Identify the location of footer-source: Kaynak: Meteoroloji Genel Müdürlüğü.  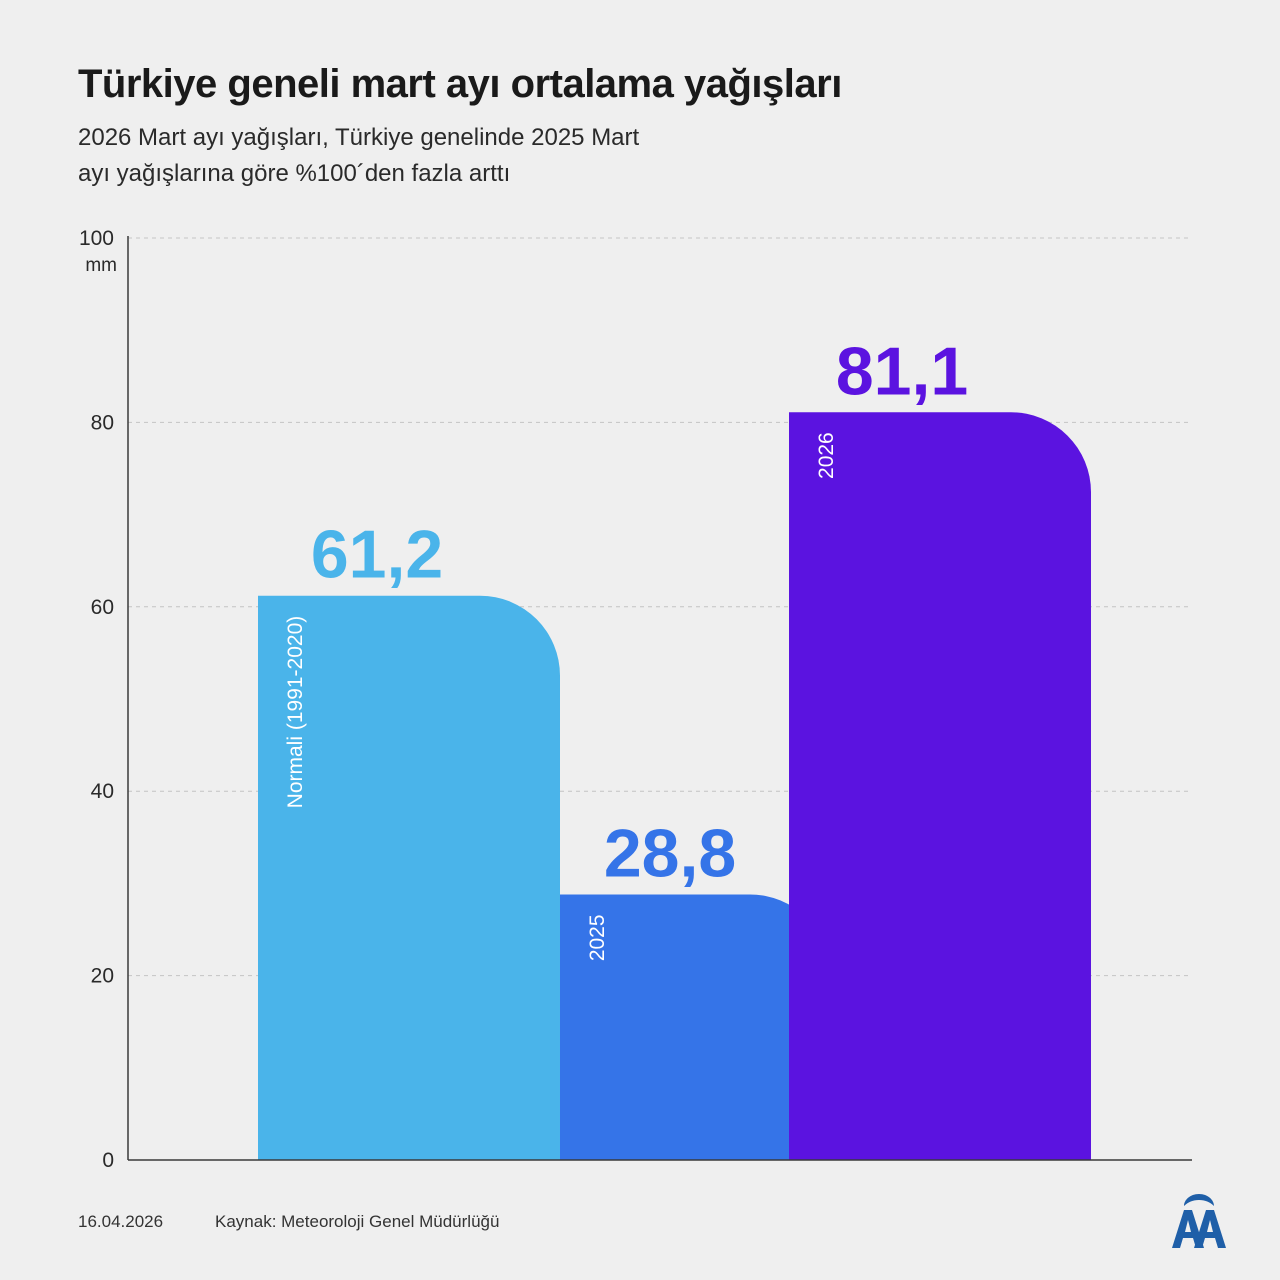
(357, 1221).